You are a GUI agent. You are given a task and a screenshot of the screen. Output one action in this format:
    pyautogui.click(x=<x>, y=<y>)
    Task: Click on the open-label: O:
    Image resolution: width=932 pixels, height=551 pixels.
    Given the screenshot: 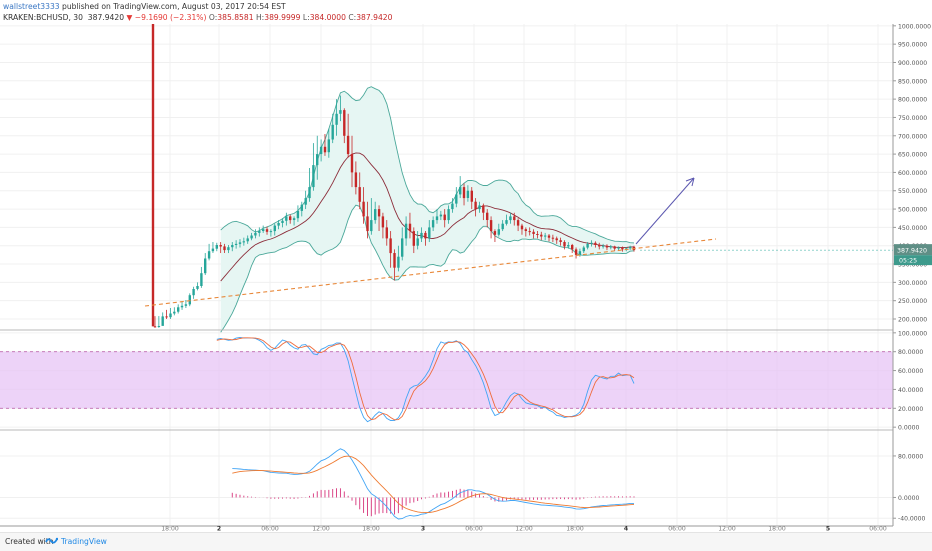 What is the action you would take?
    pyautogui.click(x=213, y=17)
    